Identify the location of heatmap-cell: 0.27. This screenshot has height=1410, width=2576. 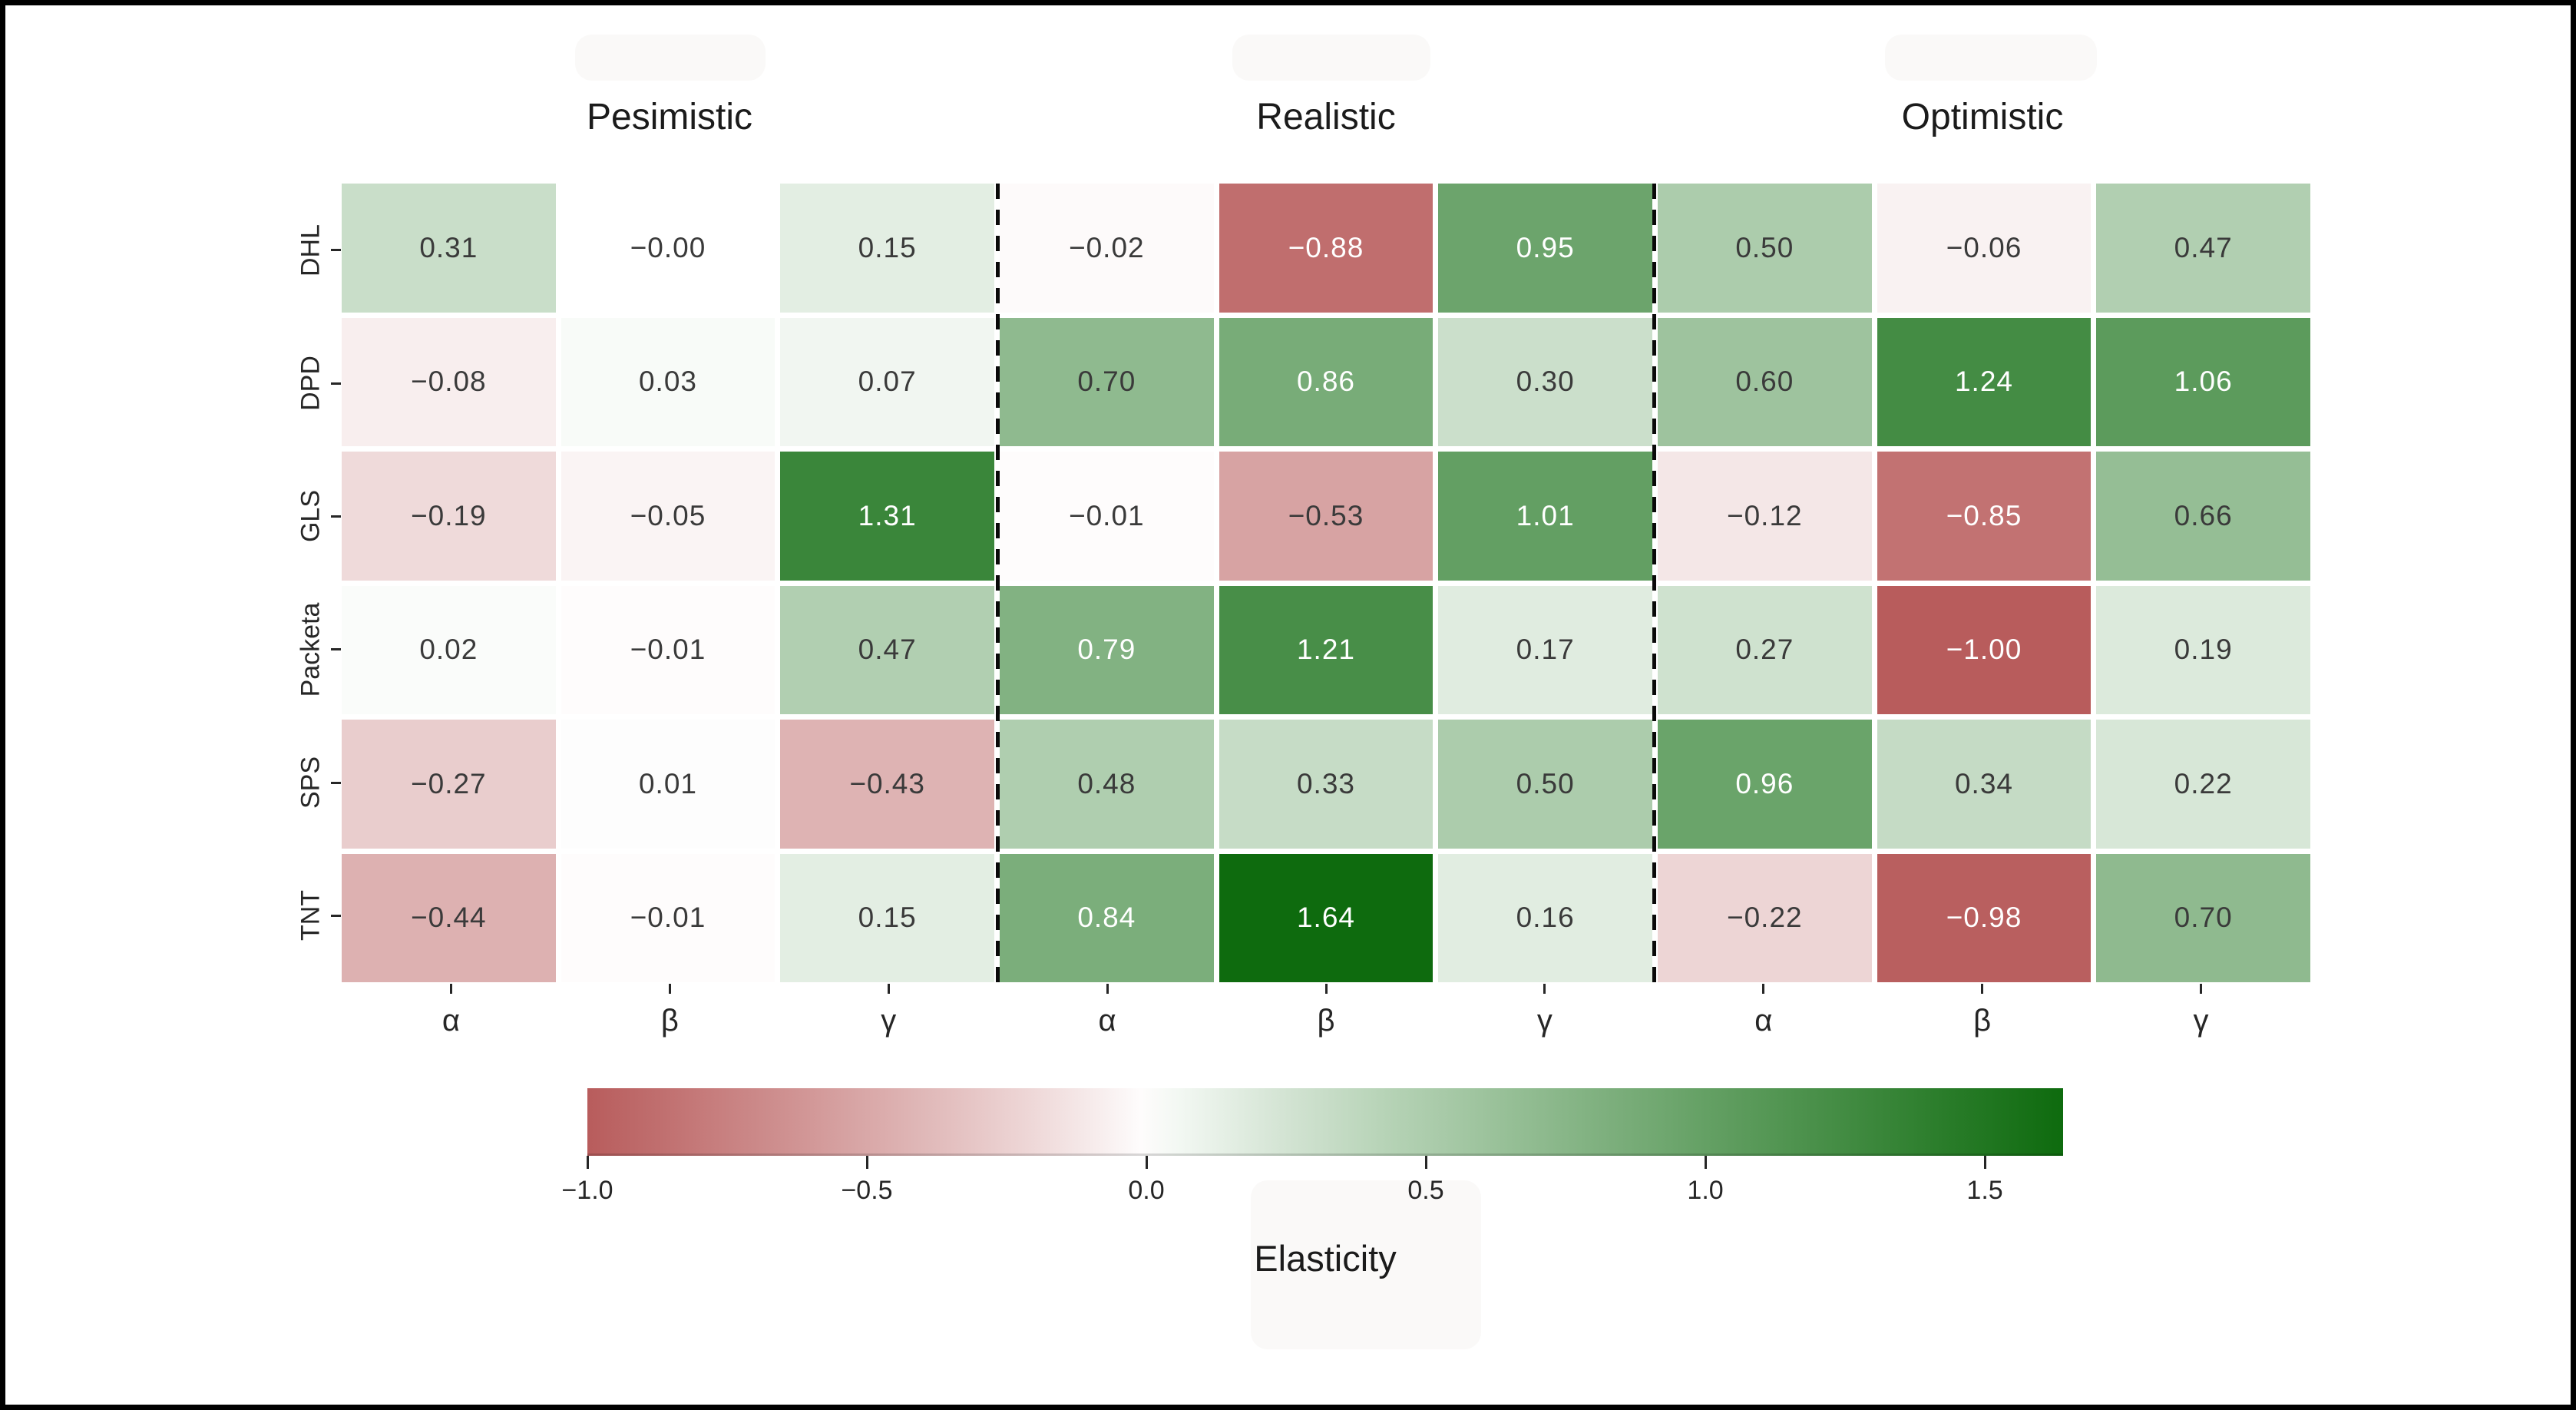
(1765, 650).